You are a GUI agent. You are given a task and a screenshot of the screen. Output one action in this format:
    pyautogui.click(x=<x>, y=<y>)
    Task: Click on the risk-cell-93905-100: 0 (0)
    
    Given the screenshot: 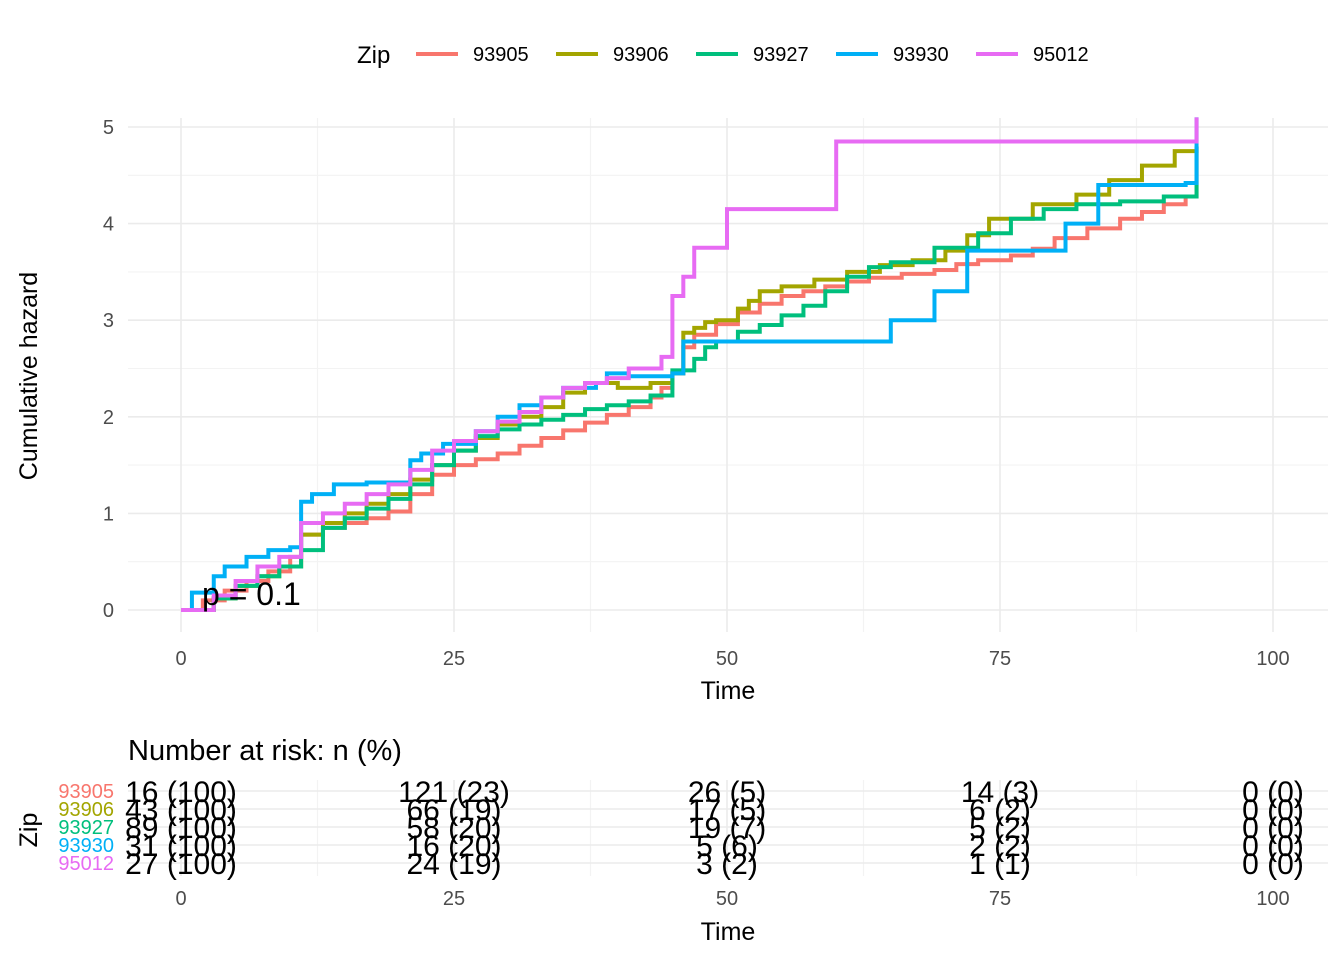 What is the action you would take?
    pyautogui.click(x=1273, y=792)
    